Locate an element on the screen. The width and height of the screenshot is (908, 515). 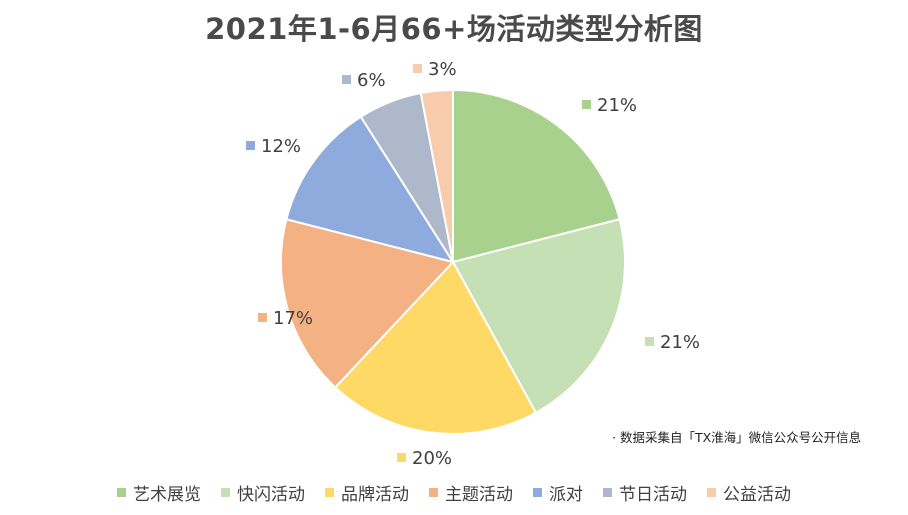
legend-item: 节日活动 is located at coordinates (645, 492).